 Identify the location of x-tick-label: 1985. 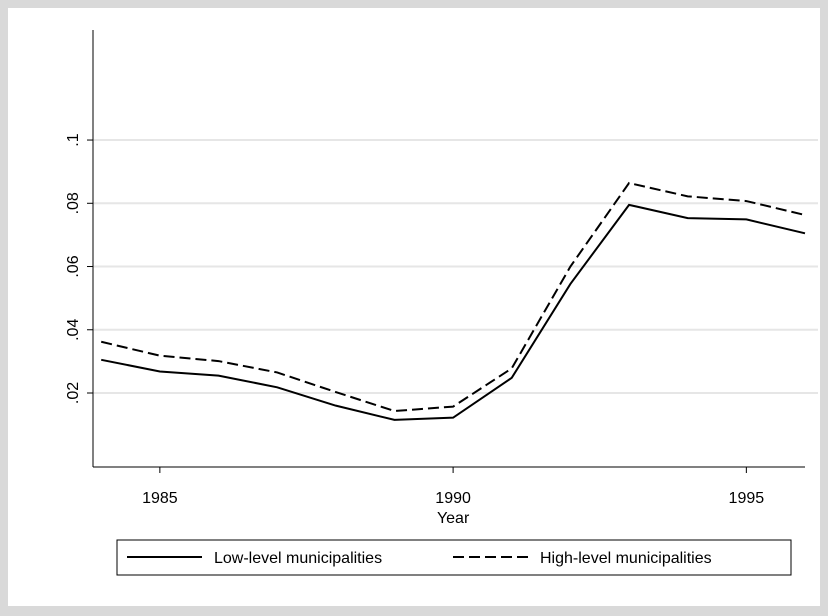
(160, 498).